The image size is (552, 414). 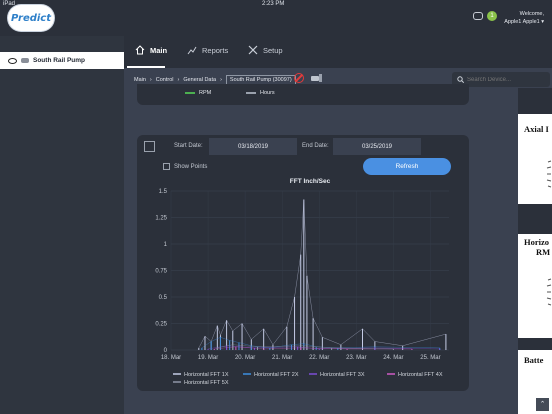 What do you see at coordinates (215, 50) in the screenshot?
I see `tab-reports-label: Reports` at bounding box center [215, 50].